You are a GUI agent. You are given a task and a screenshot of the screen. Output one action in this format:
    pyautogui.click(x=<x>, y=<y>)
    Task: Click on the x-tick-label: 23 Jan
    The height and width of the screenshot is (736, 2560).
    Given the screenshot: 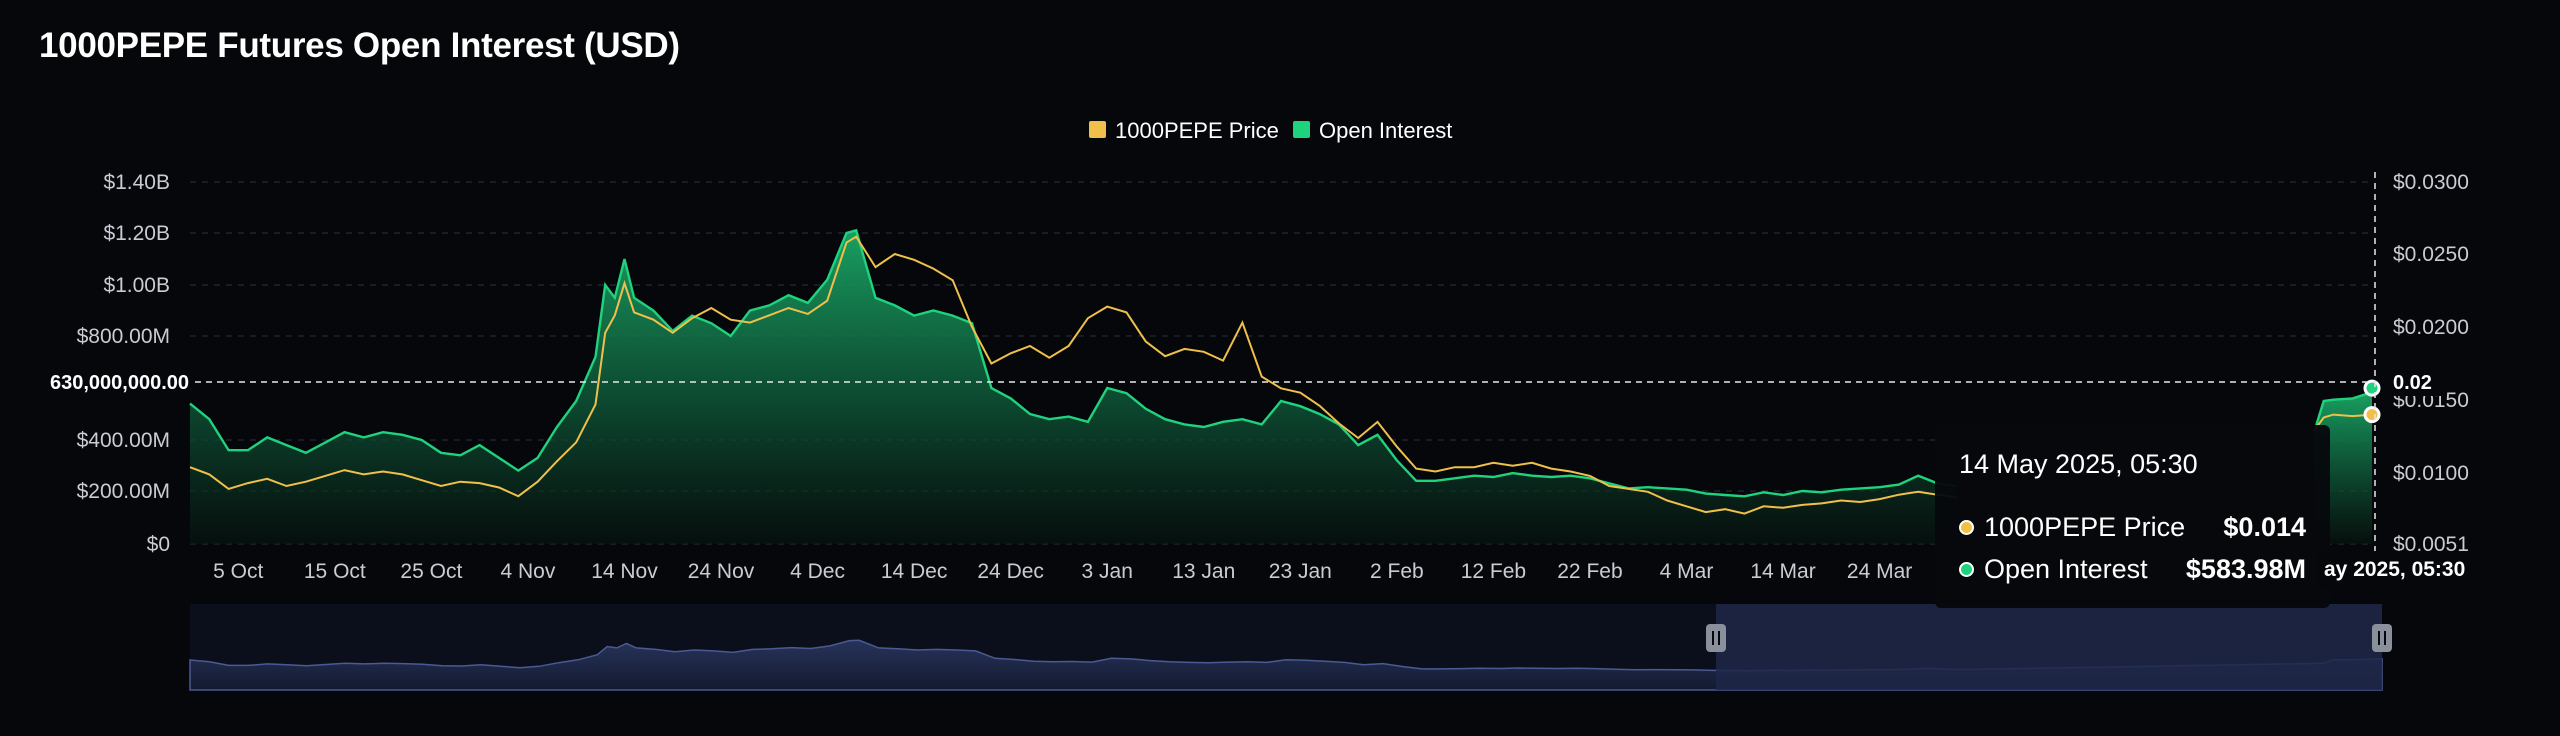 What is the action you would take?
    pyautogui.click(x=1300, y=571)
    